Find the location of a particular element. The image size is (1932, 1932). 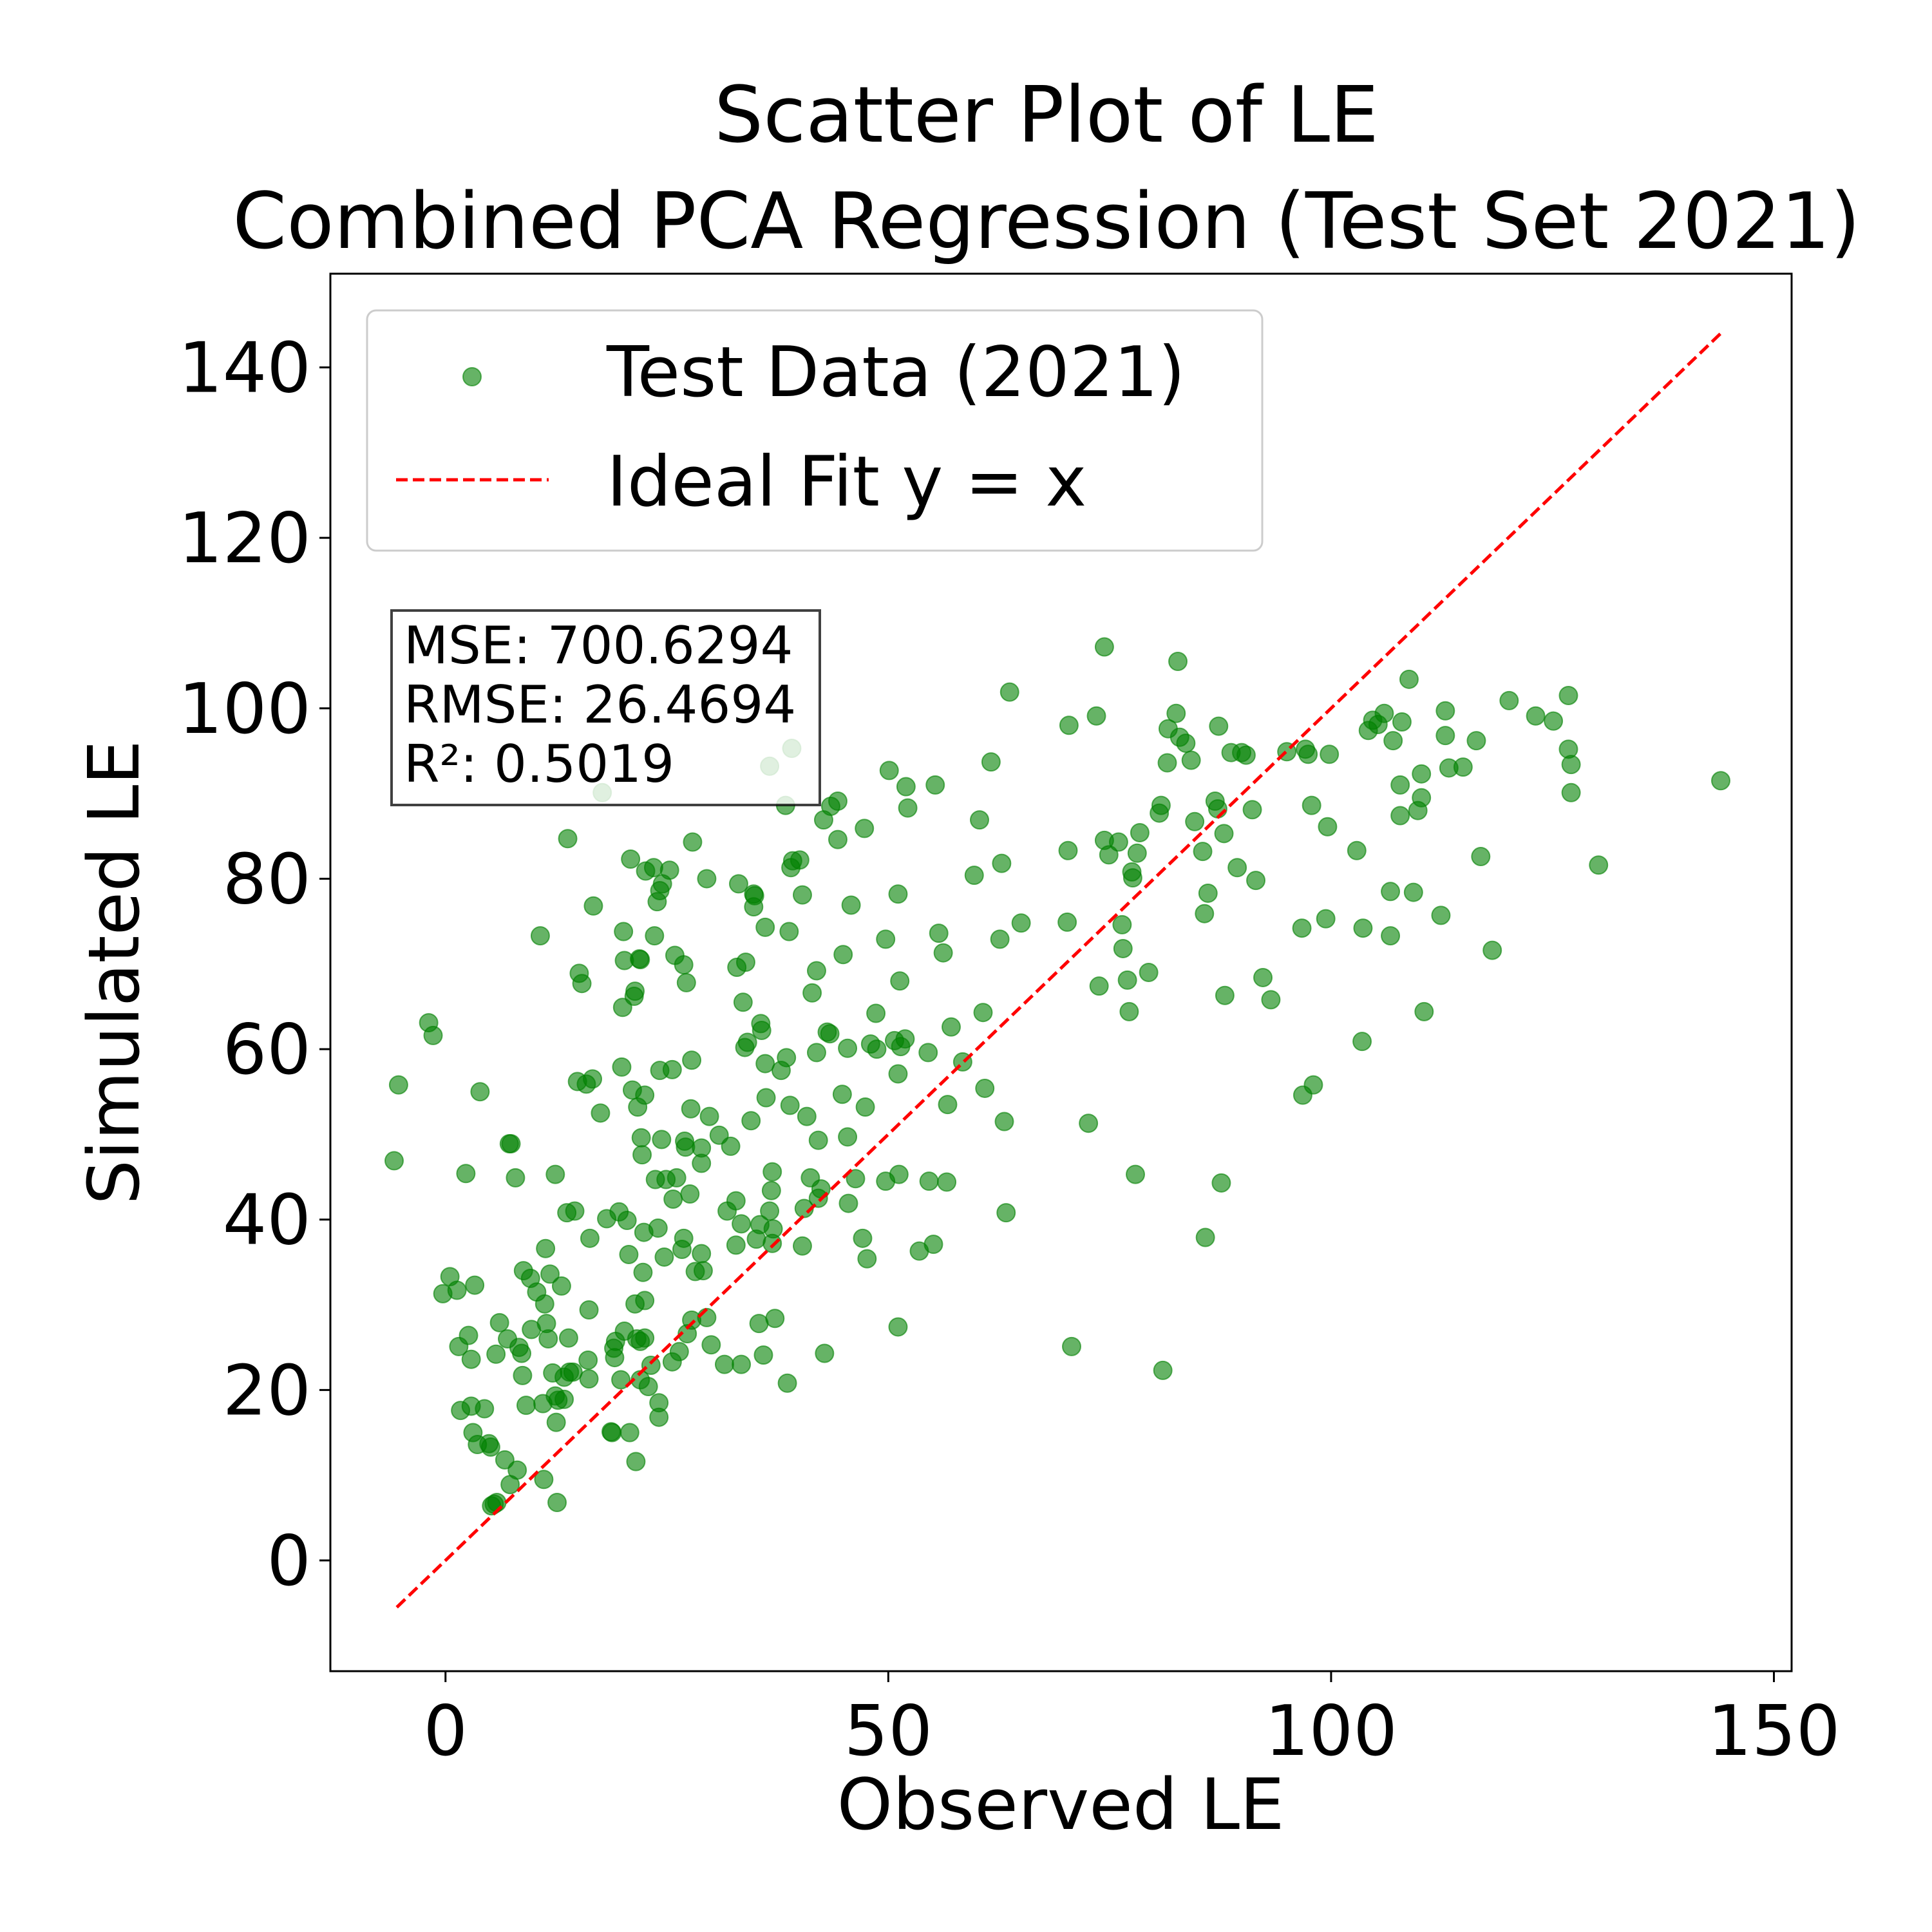

legend-scatter-label: Test Data (2021) is located at coordinates (895, 372).